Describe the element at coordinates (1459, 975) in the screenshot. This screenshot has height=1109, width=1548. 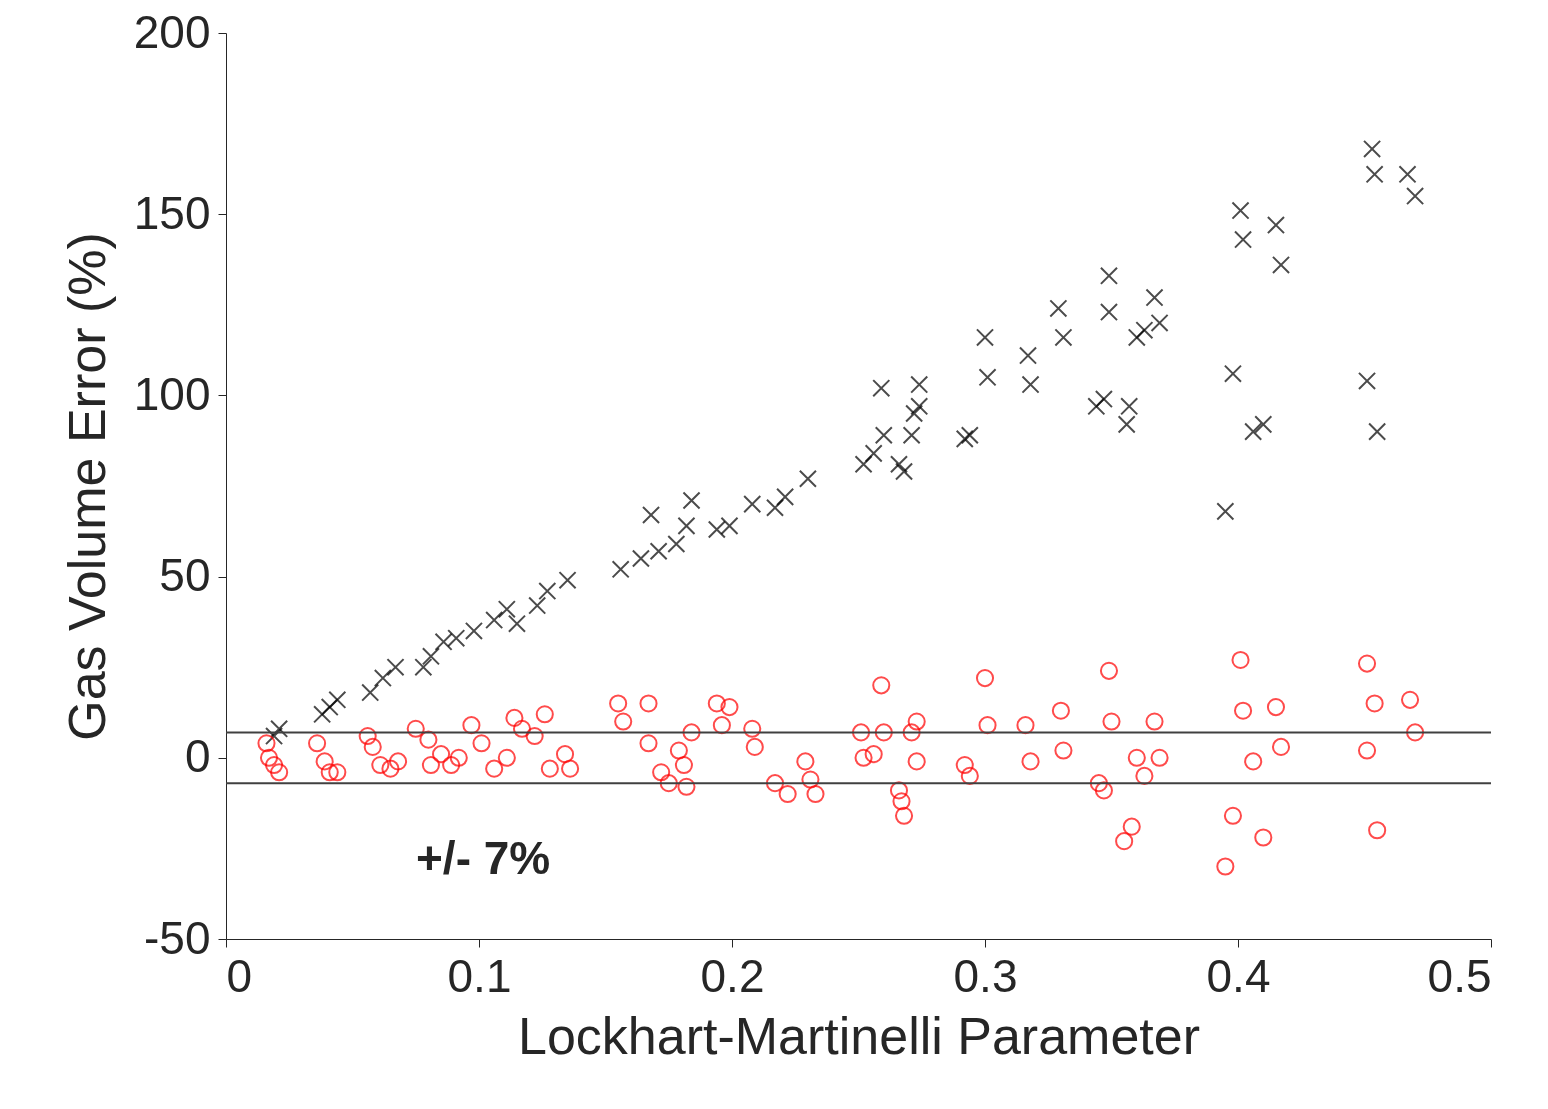
I see `x-tick-label: 0.5` at that location.